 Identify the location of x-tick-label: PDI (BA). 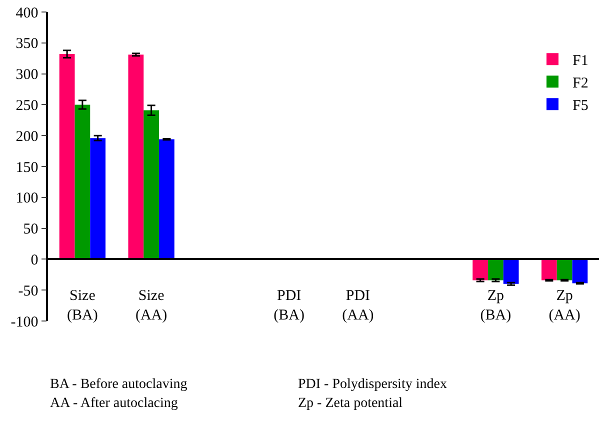
(289, 306).